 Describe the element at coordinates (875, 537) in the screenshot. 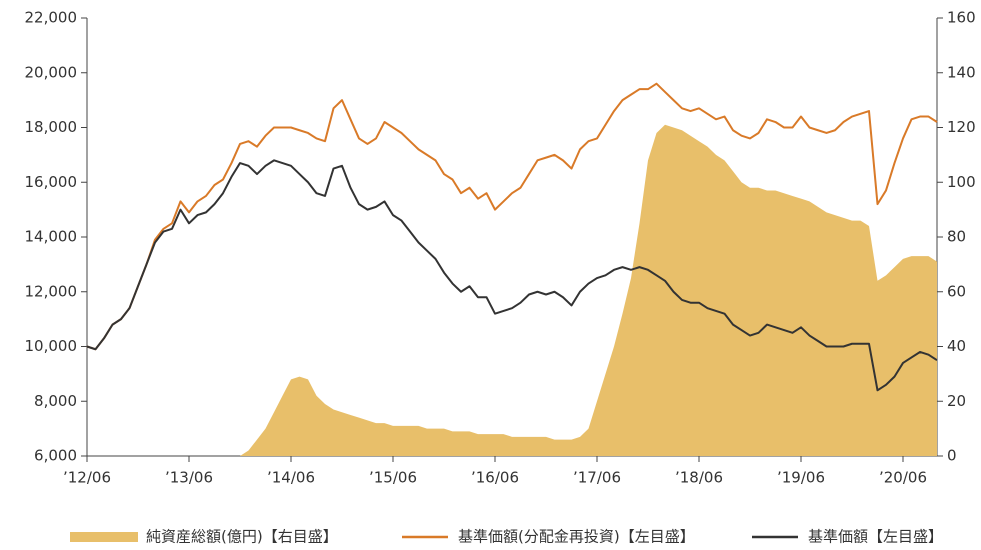

I see `legend-label: 基準価額【左目盛】` at that location.